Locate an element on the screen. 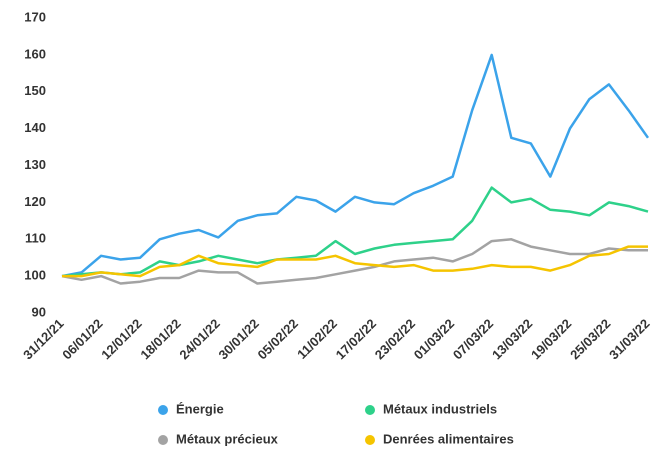 The height and width of the screenshot is (454, 666). x-tick-label: 05/02/22 is located at coordinates (278, 339).